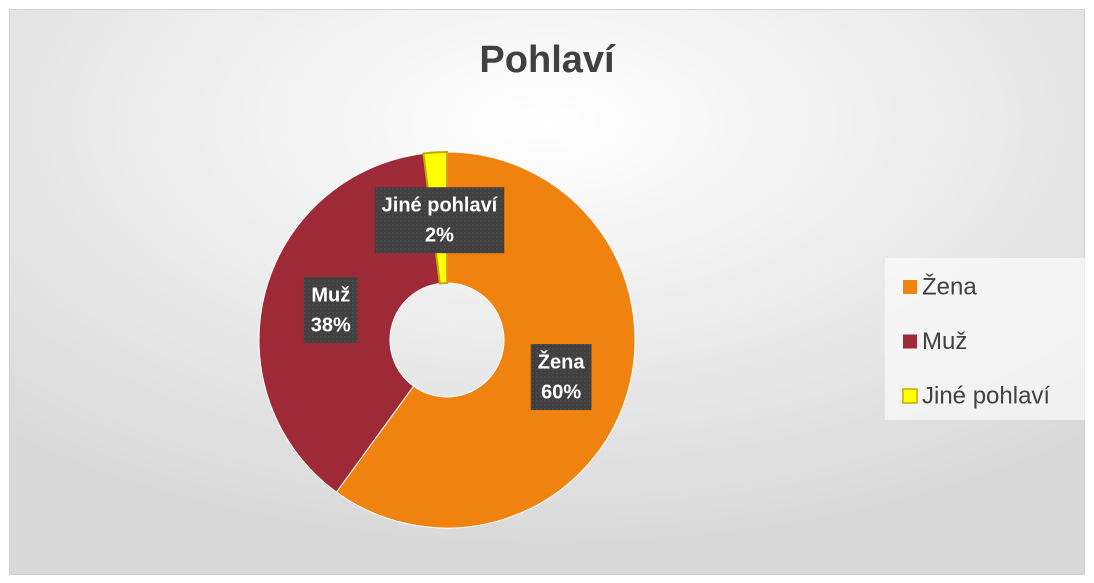 This screenshot has width=1094, height=583. I want to click on data-label-value: 2%, so click(439, 236).